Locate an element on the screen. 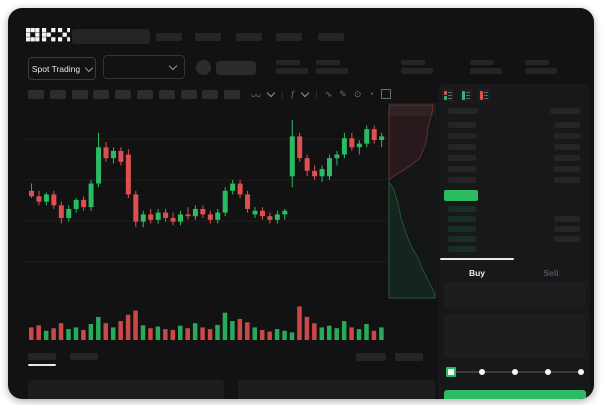 This screenshot has height=405, width=603. line-style-icon: ∿ is located at coordinates (328, 94).